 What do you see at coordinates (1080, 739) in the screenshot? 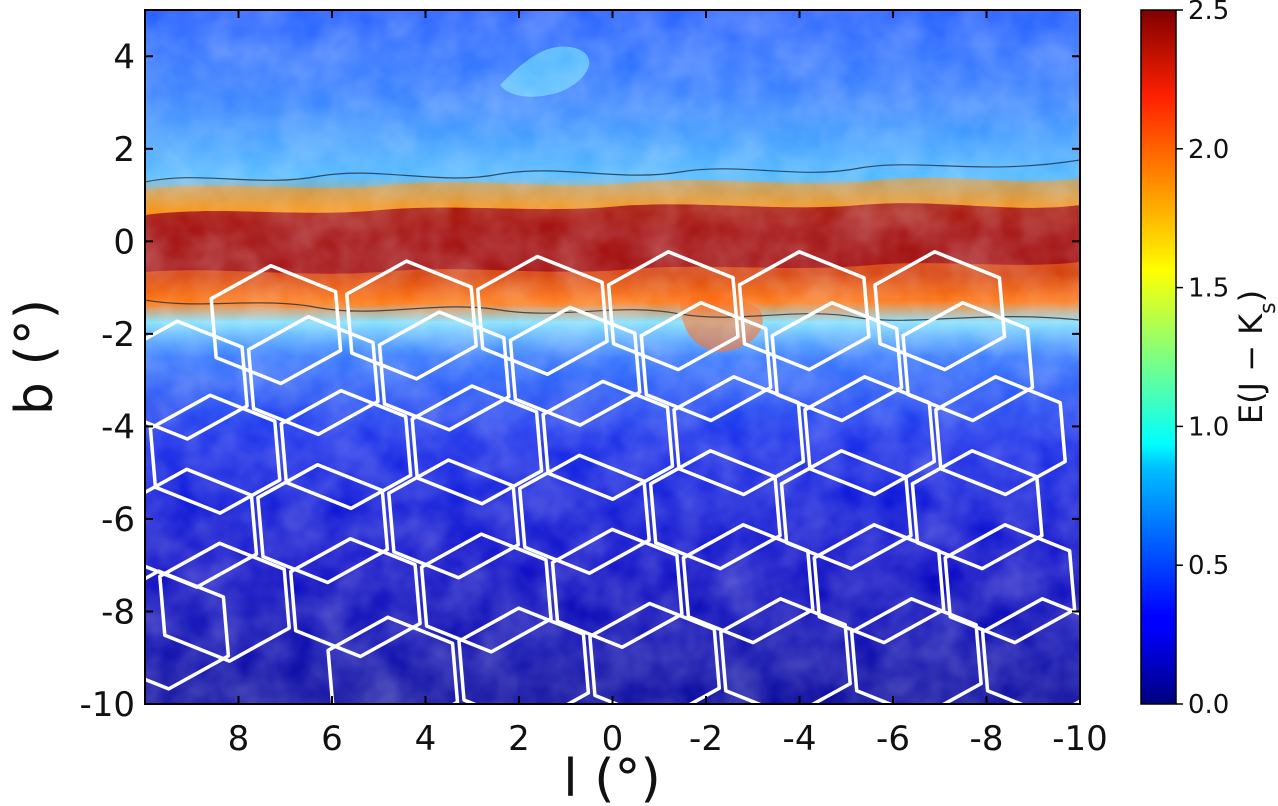
I see `x-tick-label: -10` at bounding box center [1080, 739].